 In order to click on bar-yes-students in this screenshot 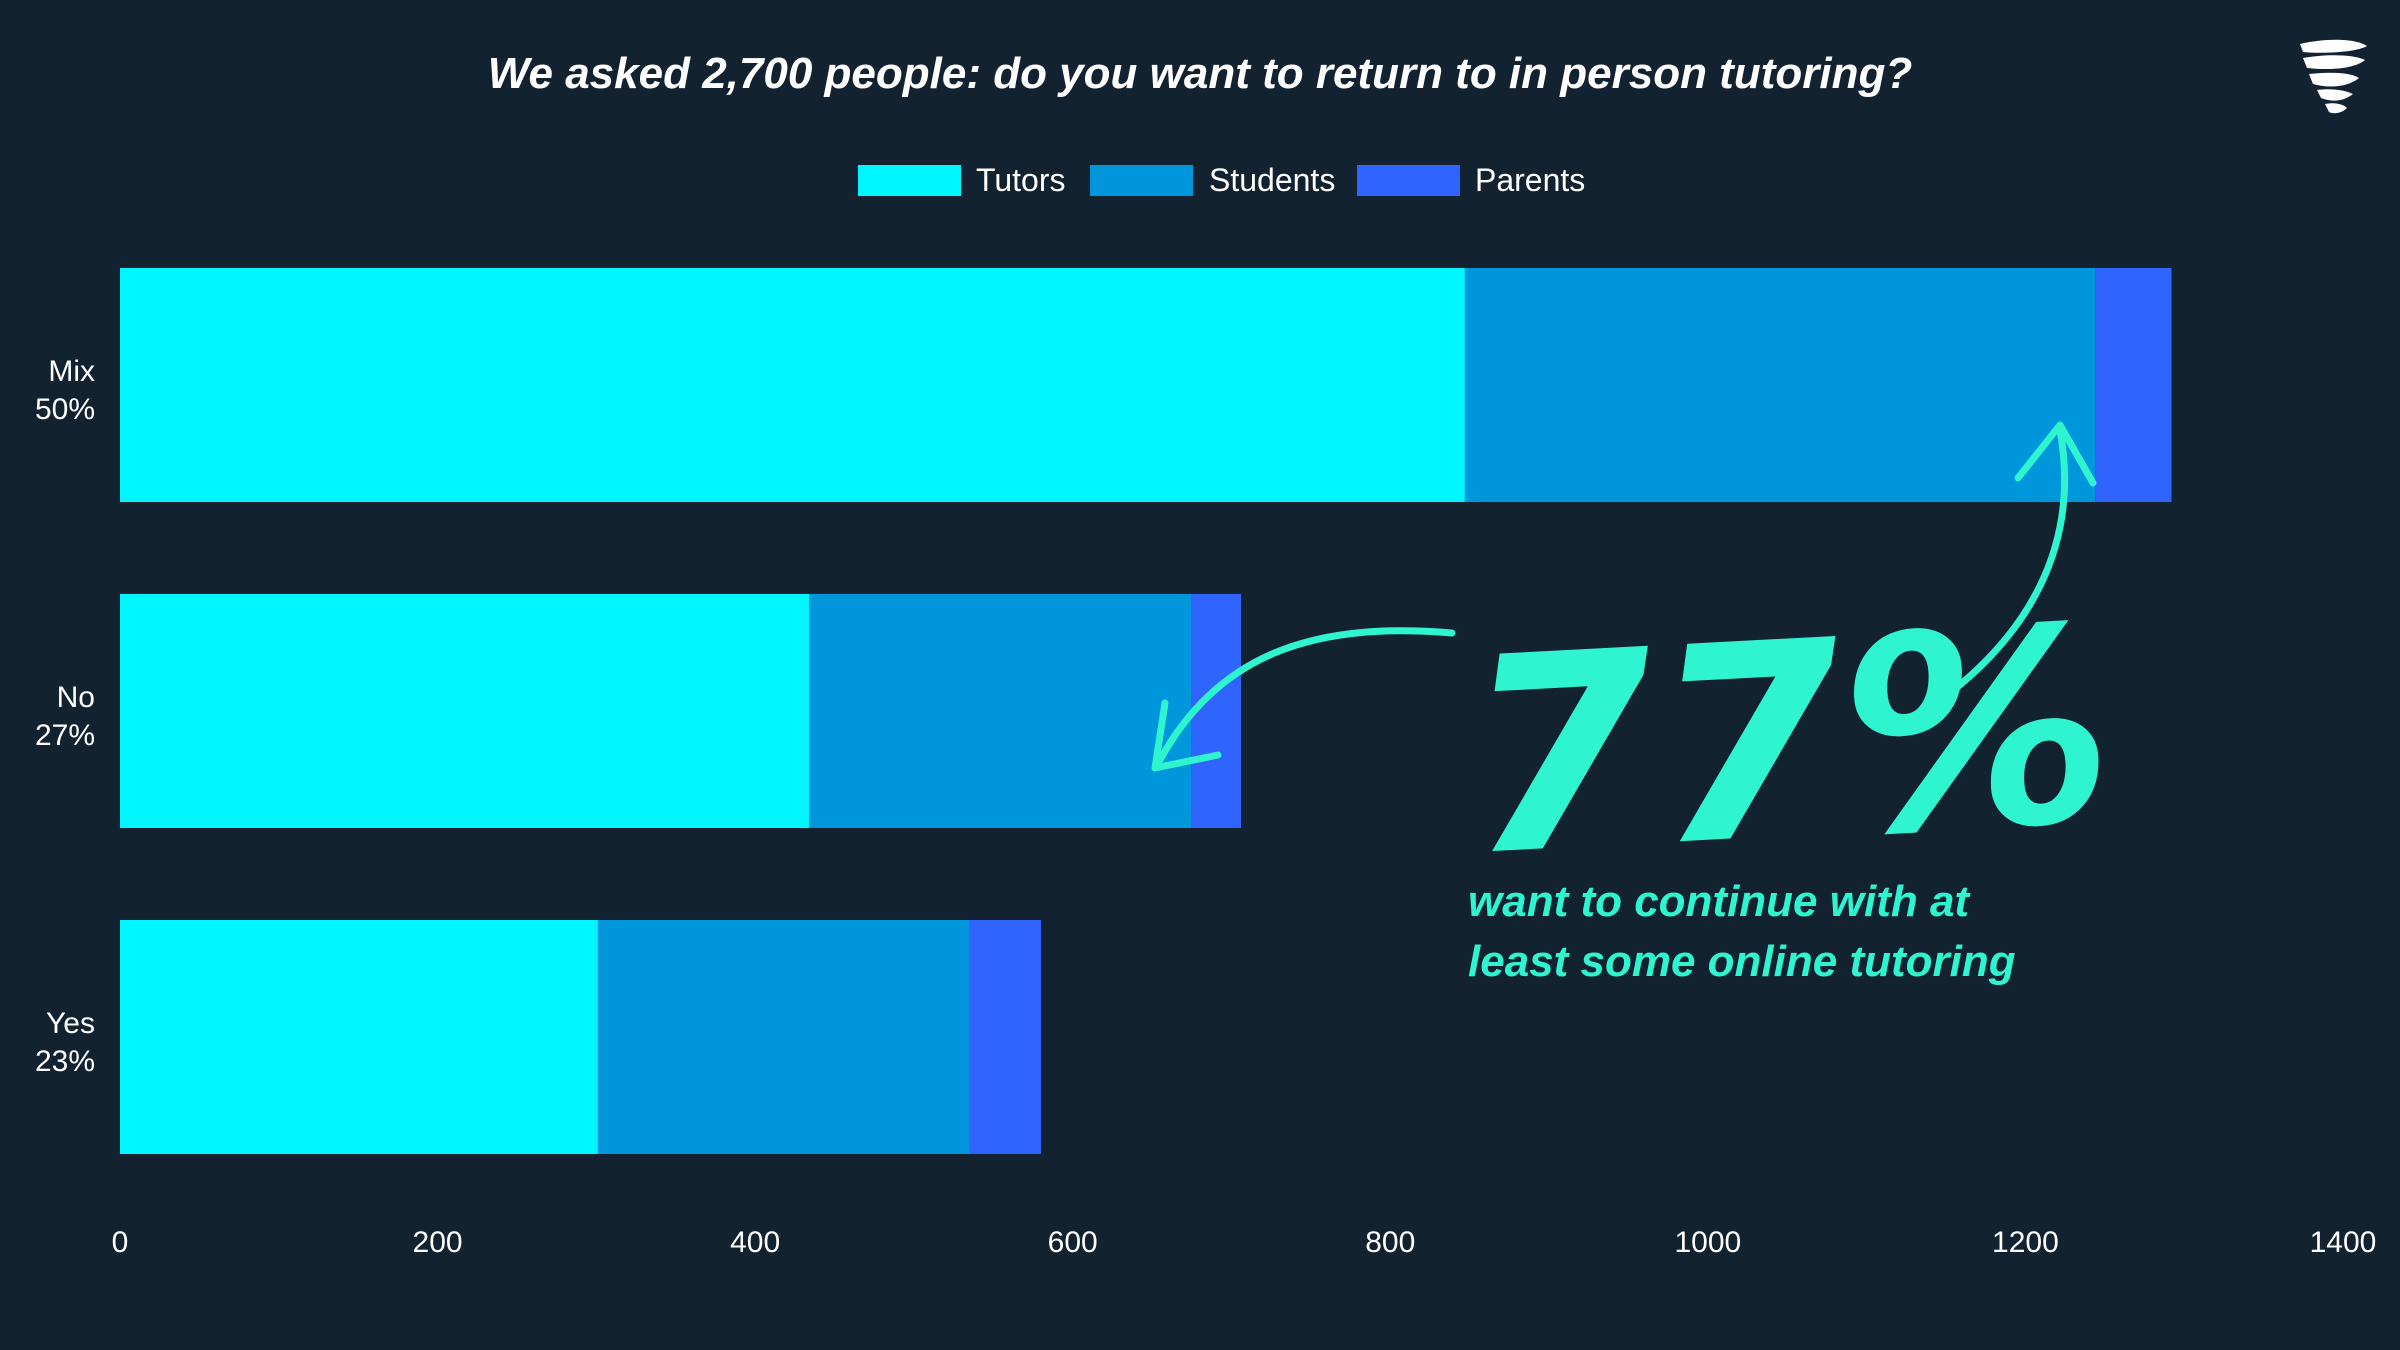, I will do `click(783, 1037)`.